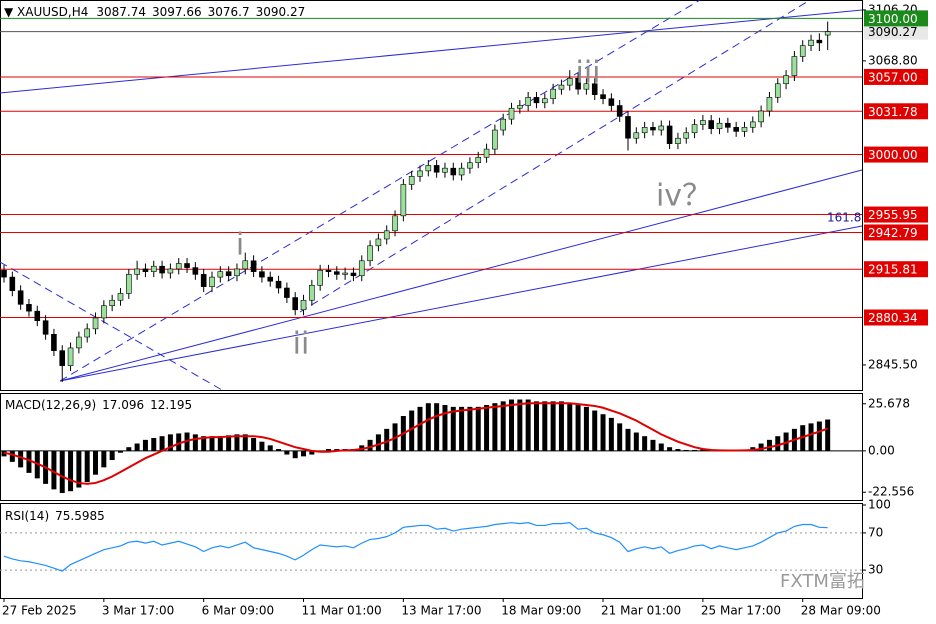  What do you see at coordinates (822, 581) in the screenshot?
I see `watermark: FXTM富拓` at bounding box center [822, 581].